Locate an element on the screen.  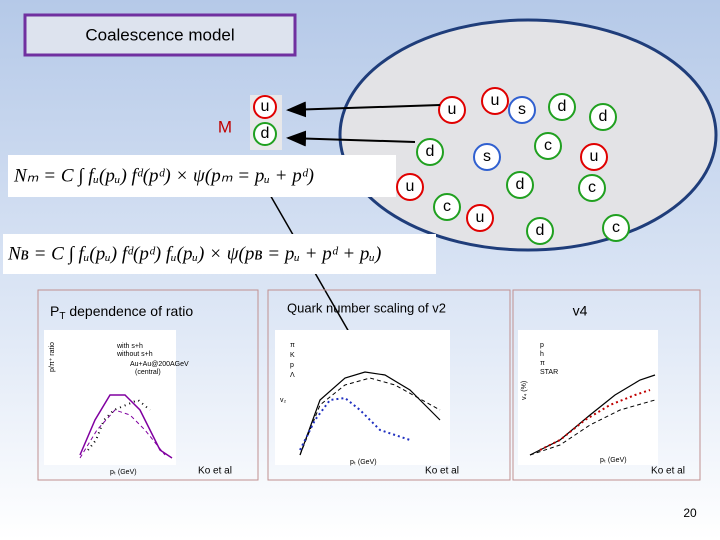
panel-title: PT dependence of ratio is located at coordinates (121, 312).